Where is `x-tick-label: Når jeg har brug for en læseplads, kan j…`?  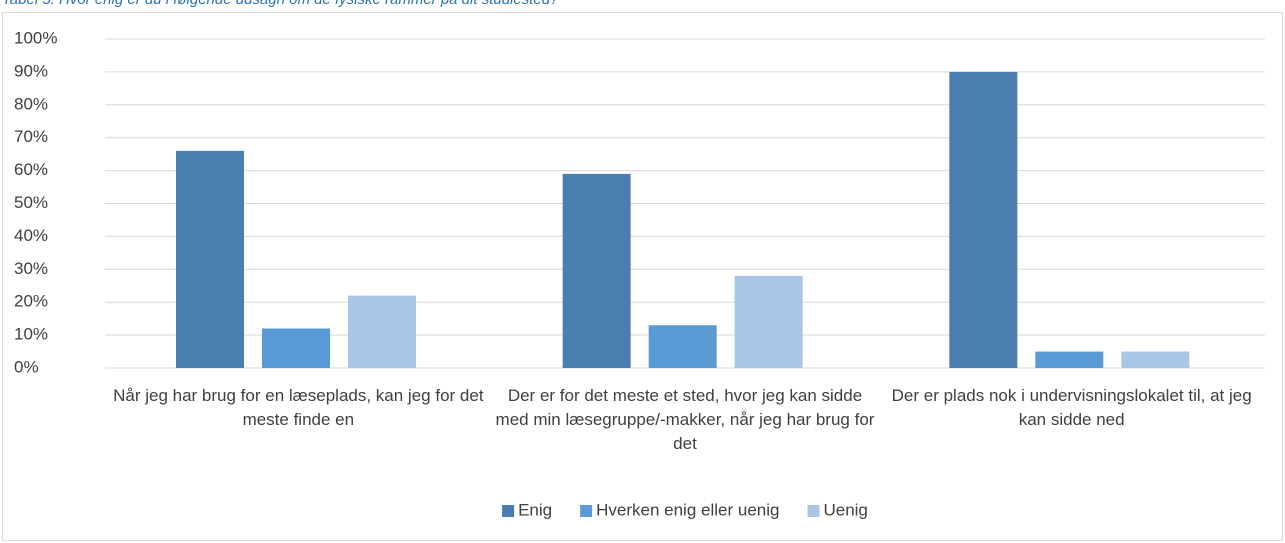
x-tick-label: Når jeg har brug for en læseplads, kan j… is located at coordinates (298, 407).